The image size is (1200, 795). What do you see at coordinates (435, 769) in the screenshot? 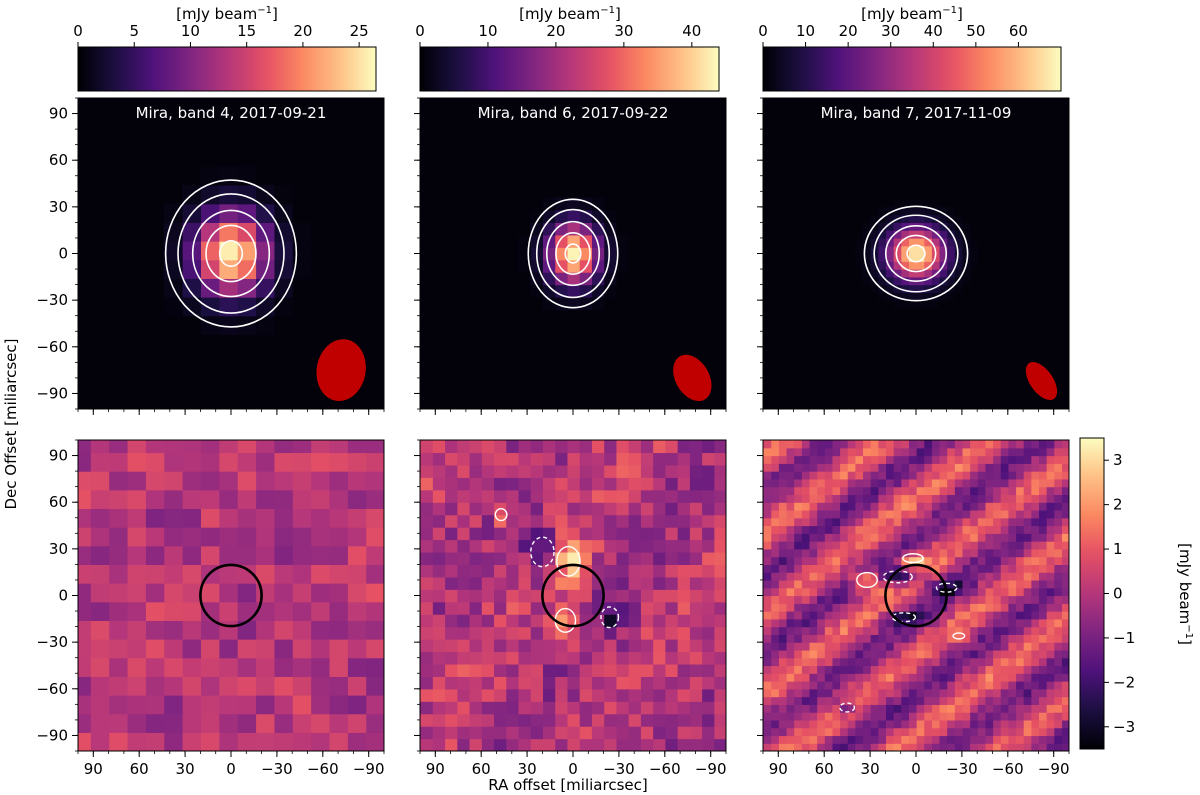
I see `x-tick-label: 90` at bounding box center [435, 769].